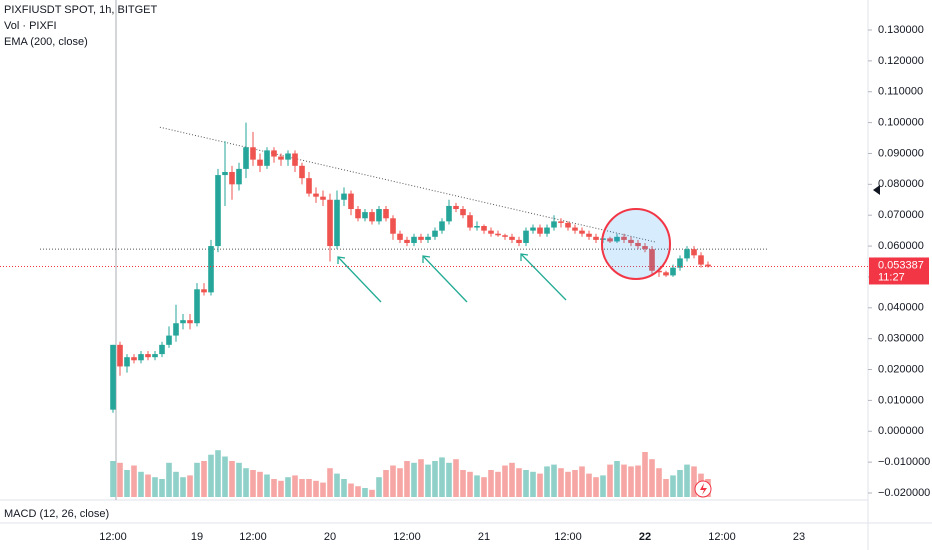 Image resolution: width=932 pixels, height=550 pixels. What do you see at coordinates (900, 92) in the screenshot?
I see `y-tick-label: 0.110000` at bounding box center [900, 92].